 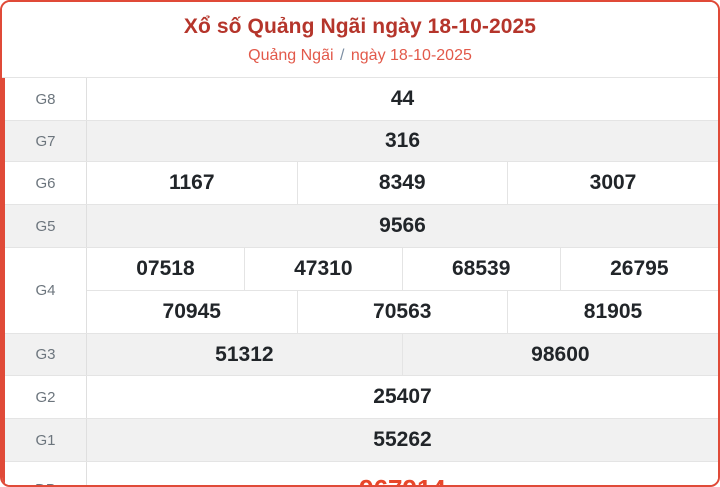 What do you see at coordinates (481, 269) in the screenshot?
I see `prize-value-g4-3: 68539` at bounding box center [481, 269].